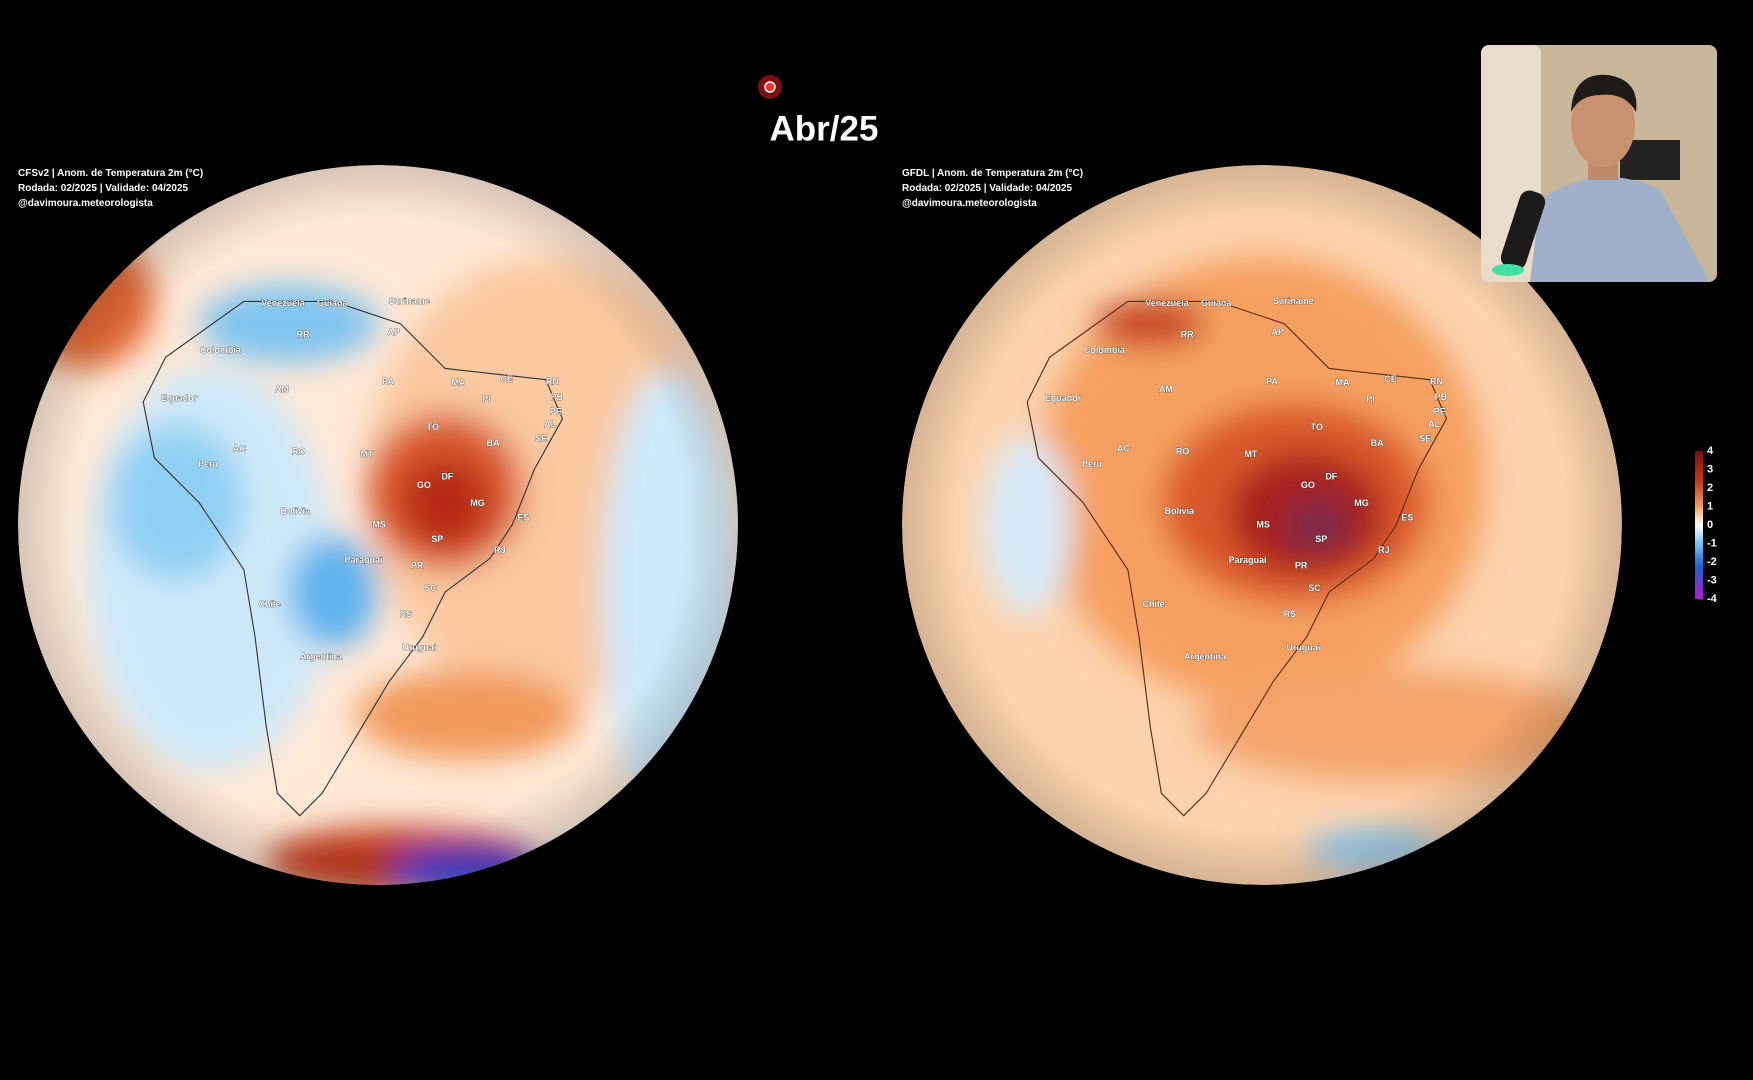 The width and height of the screenshot is (1753, 1080). What do you see at coordinates (1699, 525) in the screenshot?
I see `colorbar` at bounding box center [1699, 525].